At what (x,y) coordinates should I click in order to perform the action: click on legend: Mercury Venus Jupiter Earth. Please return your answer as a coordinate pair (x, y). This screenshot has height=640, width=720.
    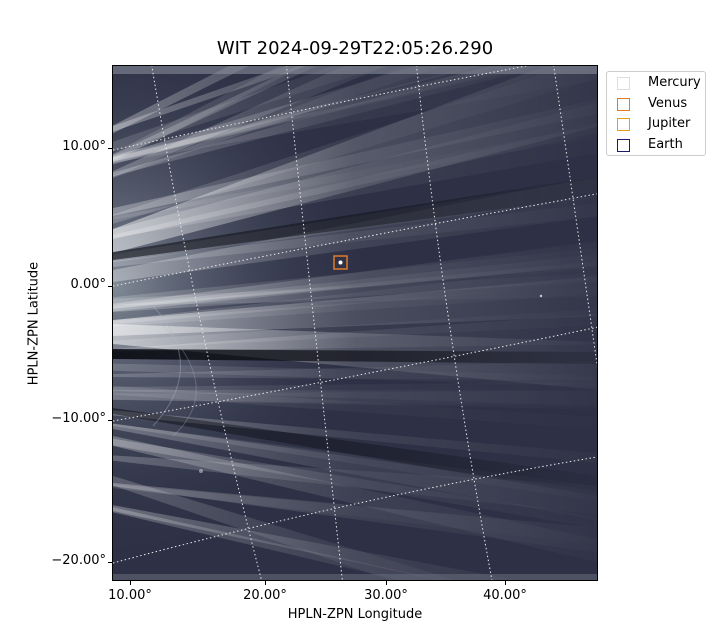
    Looking at the image, I should click on (656, 113).